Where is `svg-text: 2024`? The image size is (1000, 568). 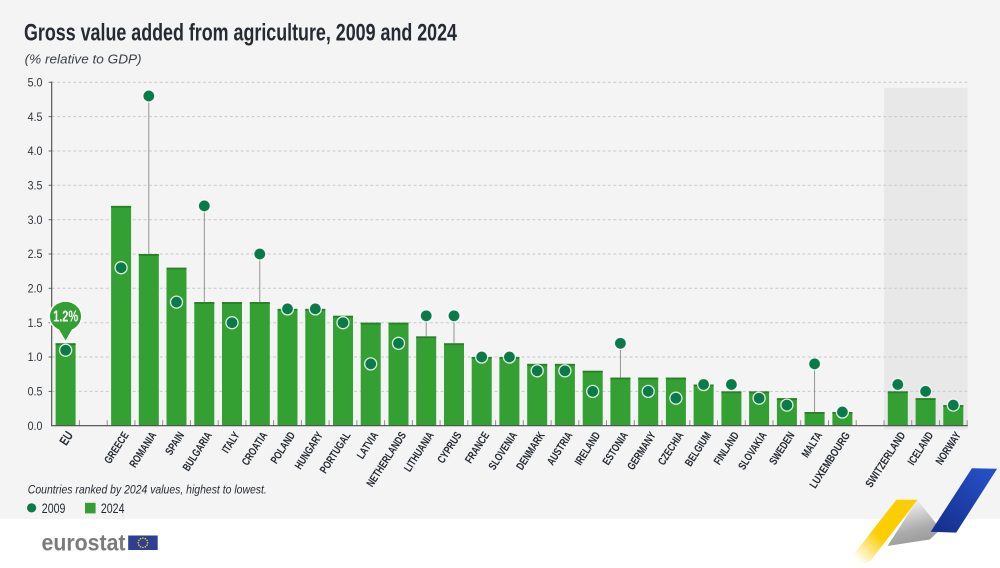
svg-text: 2024 is located at coordinates (113, 508).